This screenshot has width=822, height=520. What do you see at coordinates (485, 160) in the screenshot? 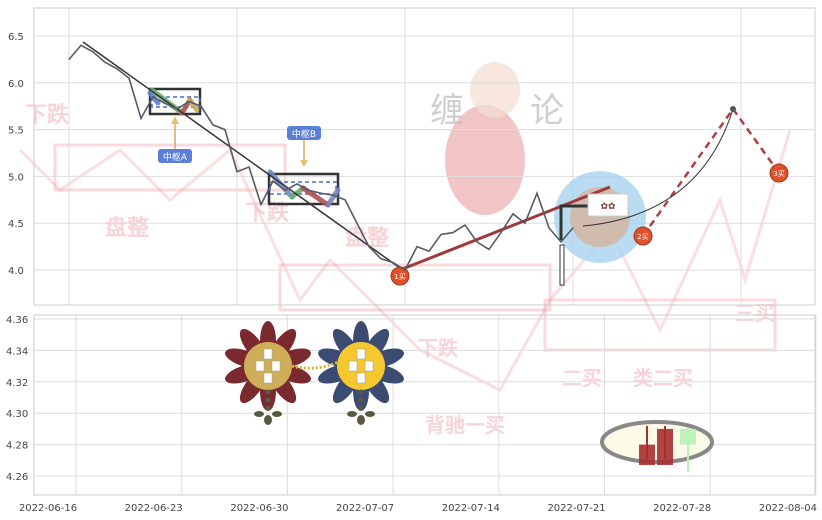
I see `monk-body-icon` at bounding box center [485, 160].